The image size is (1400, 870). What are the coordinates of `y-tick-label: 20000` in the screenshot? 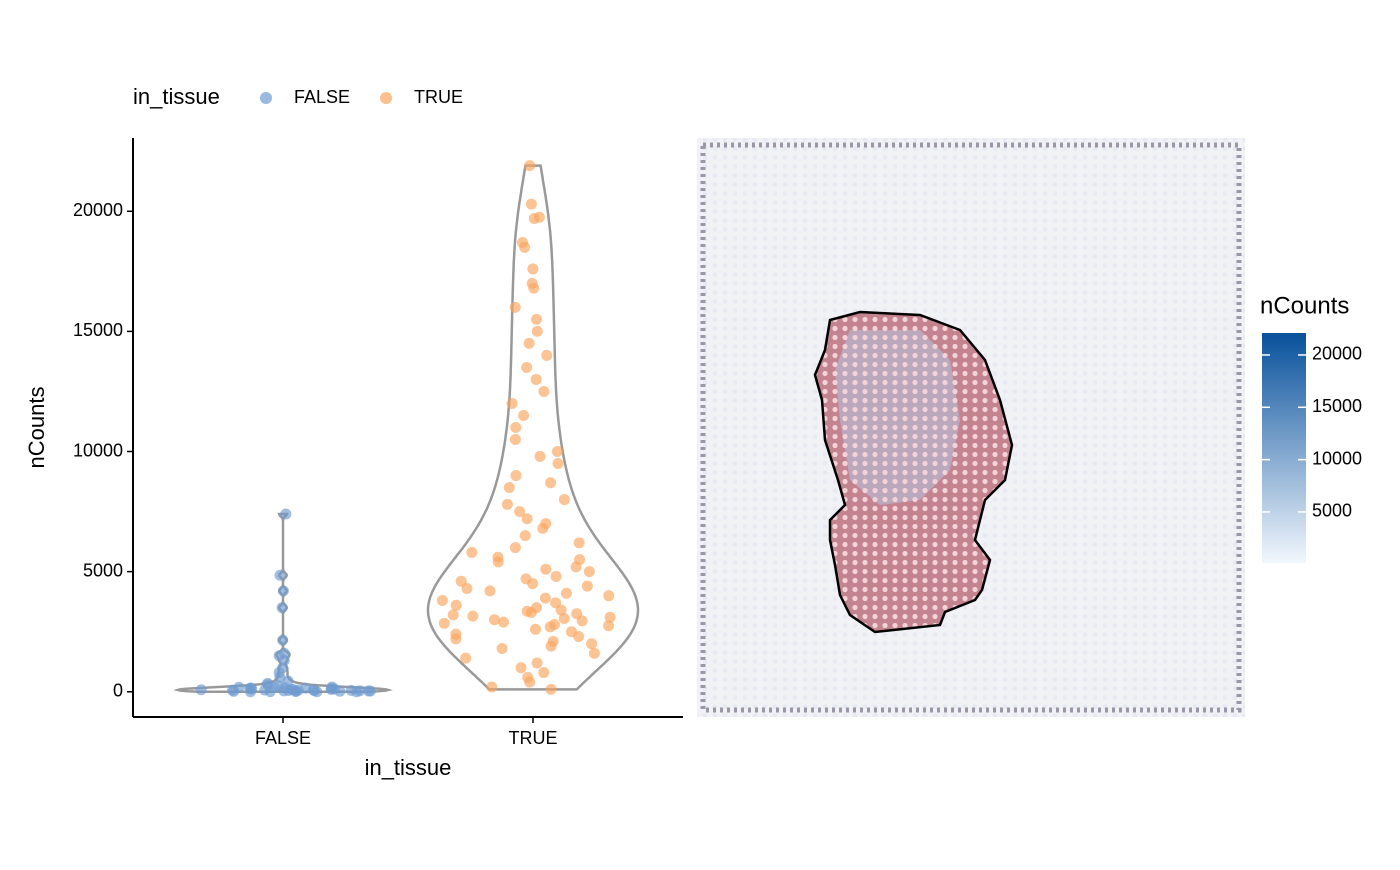 It's located at (98, 210).